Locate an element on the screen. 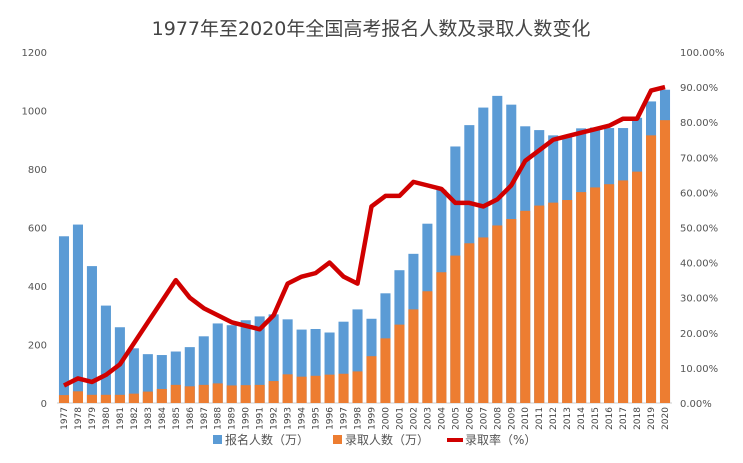  x-axis-tick: 1979 is located at coordinates (93, 418).